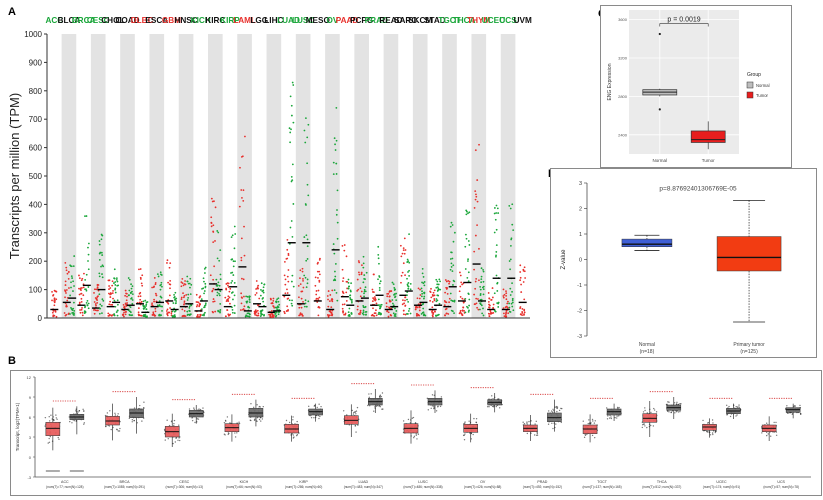 The height and width of the screenshot is (500, 823). I want to click on b-ov-normal-point, so click(495, 397).